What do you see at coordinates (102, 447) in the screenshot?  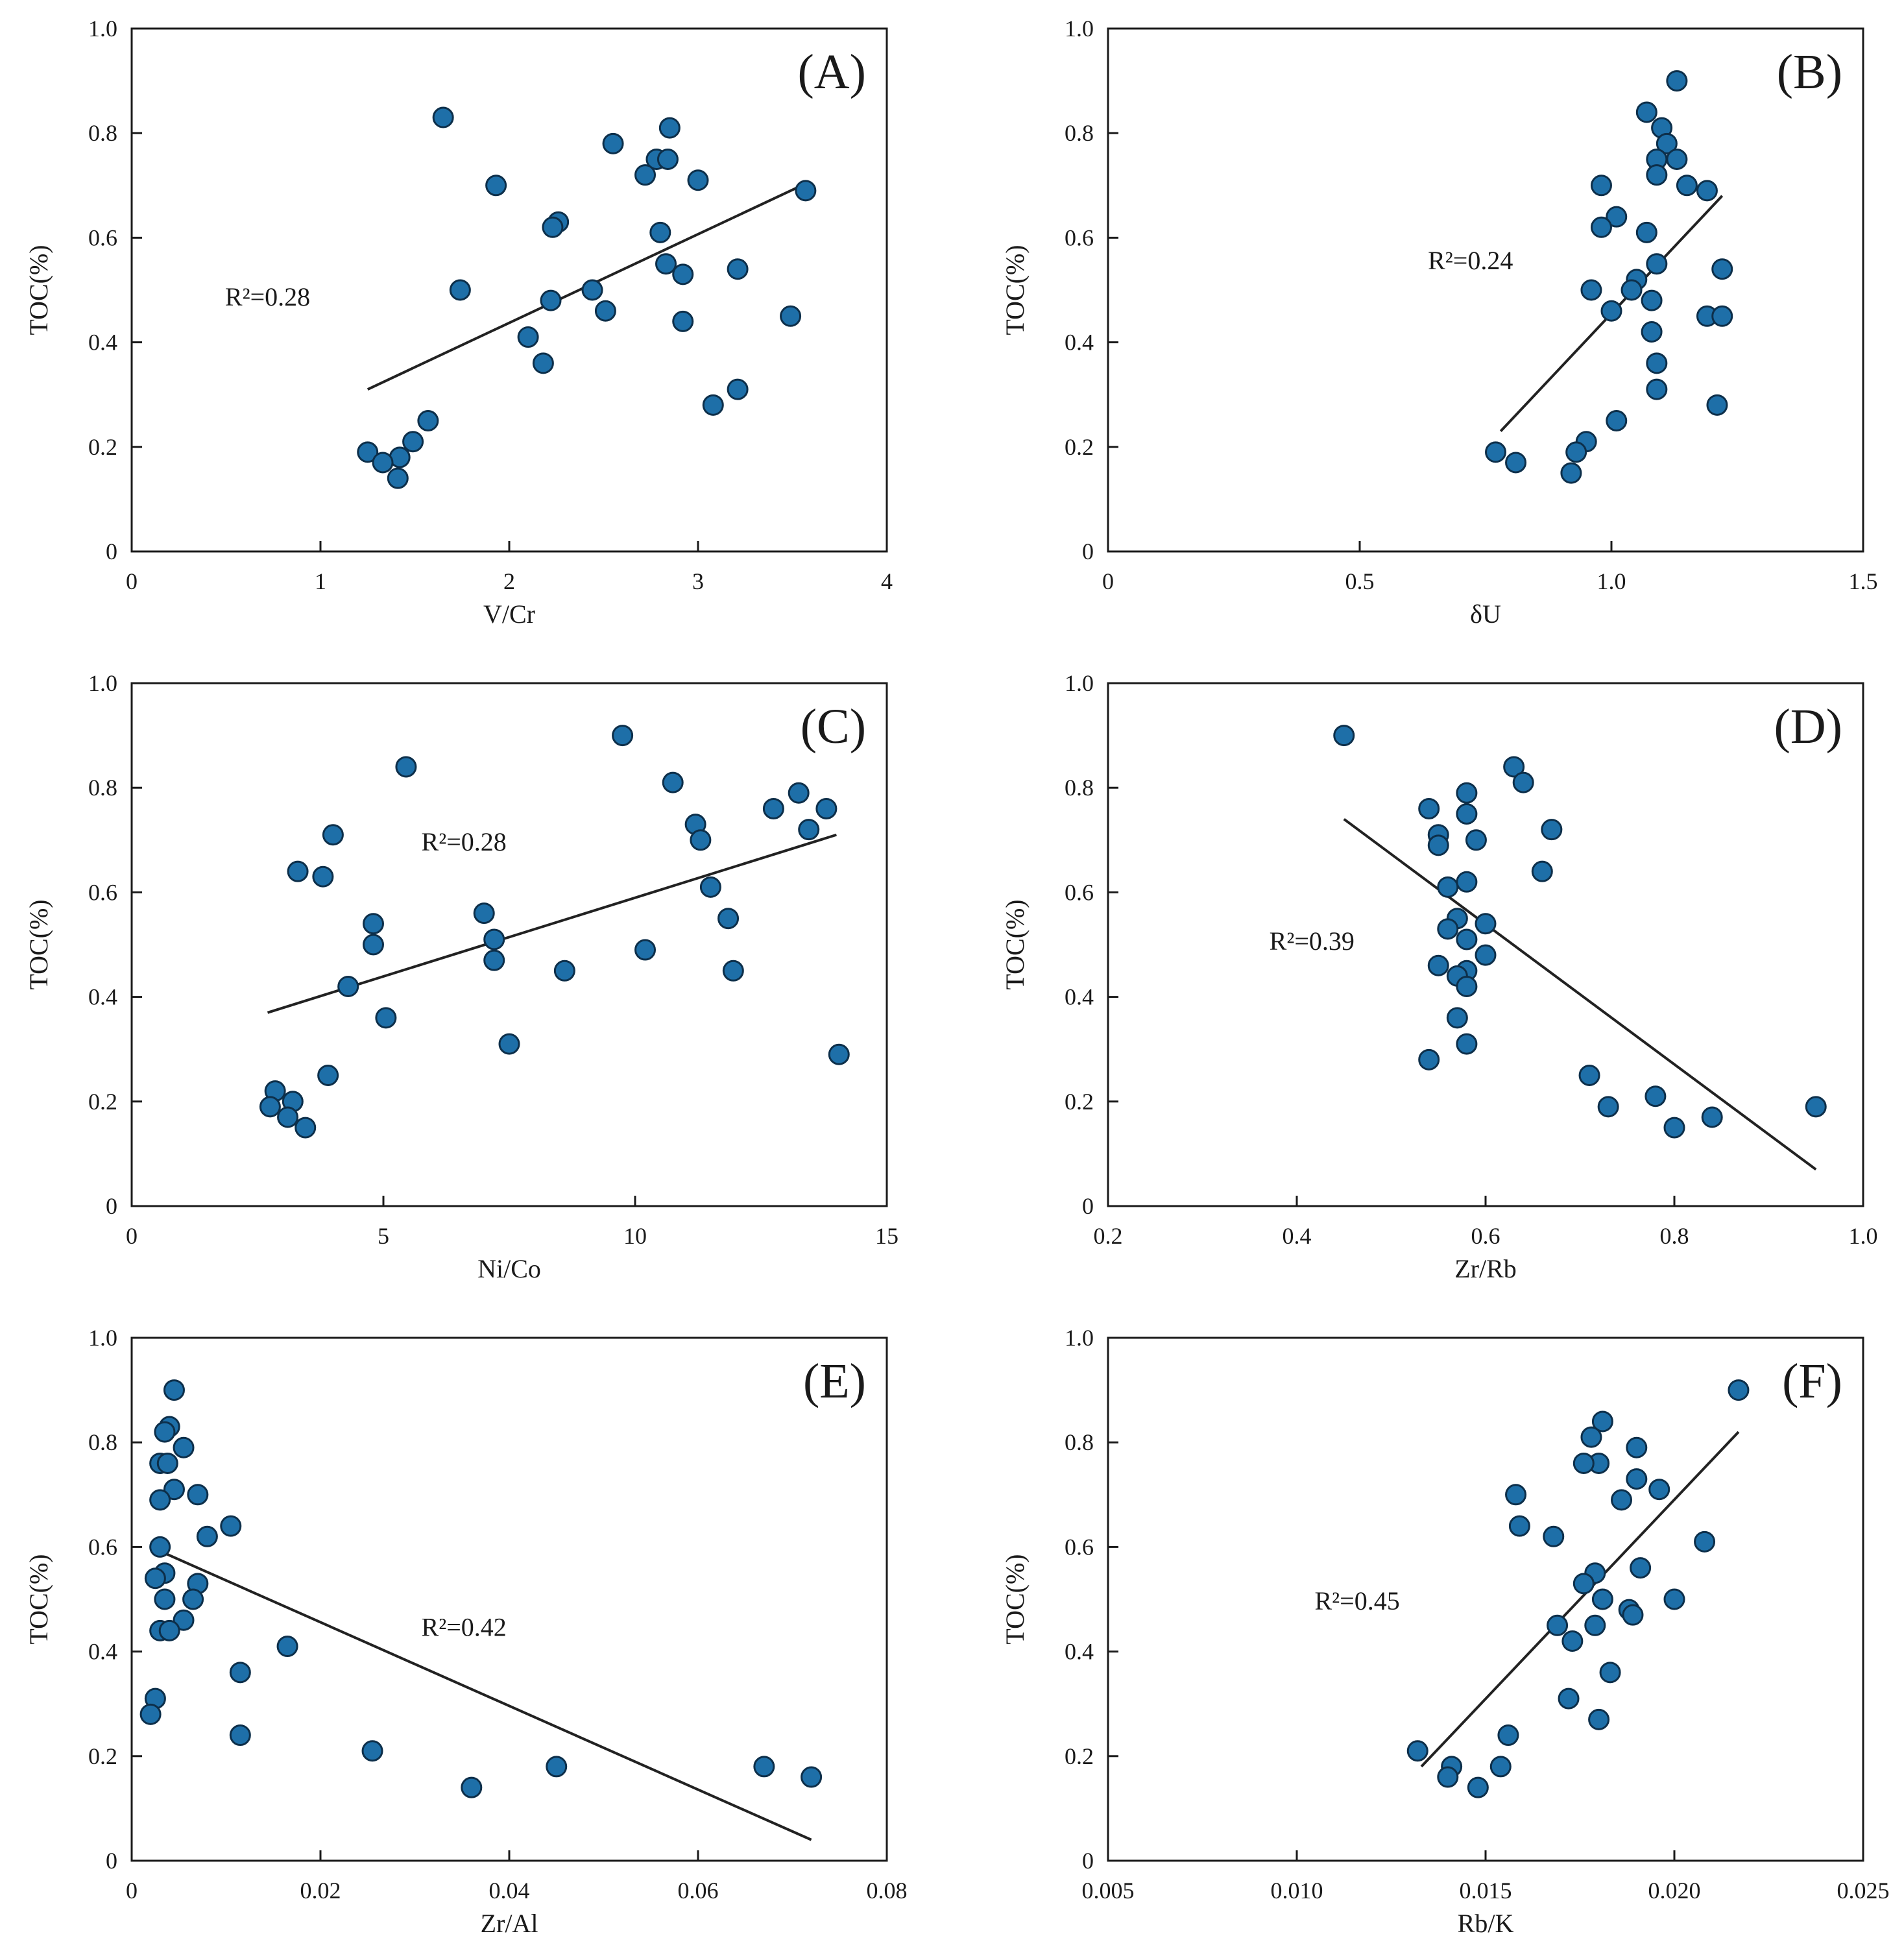 I see `panel-a-ytick-label: 0.2` at bounding box center [102, 447].